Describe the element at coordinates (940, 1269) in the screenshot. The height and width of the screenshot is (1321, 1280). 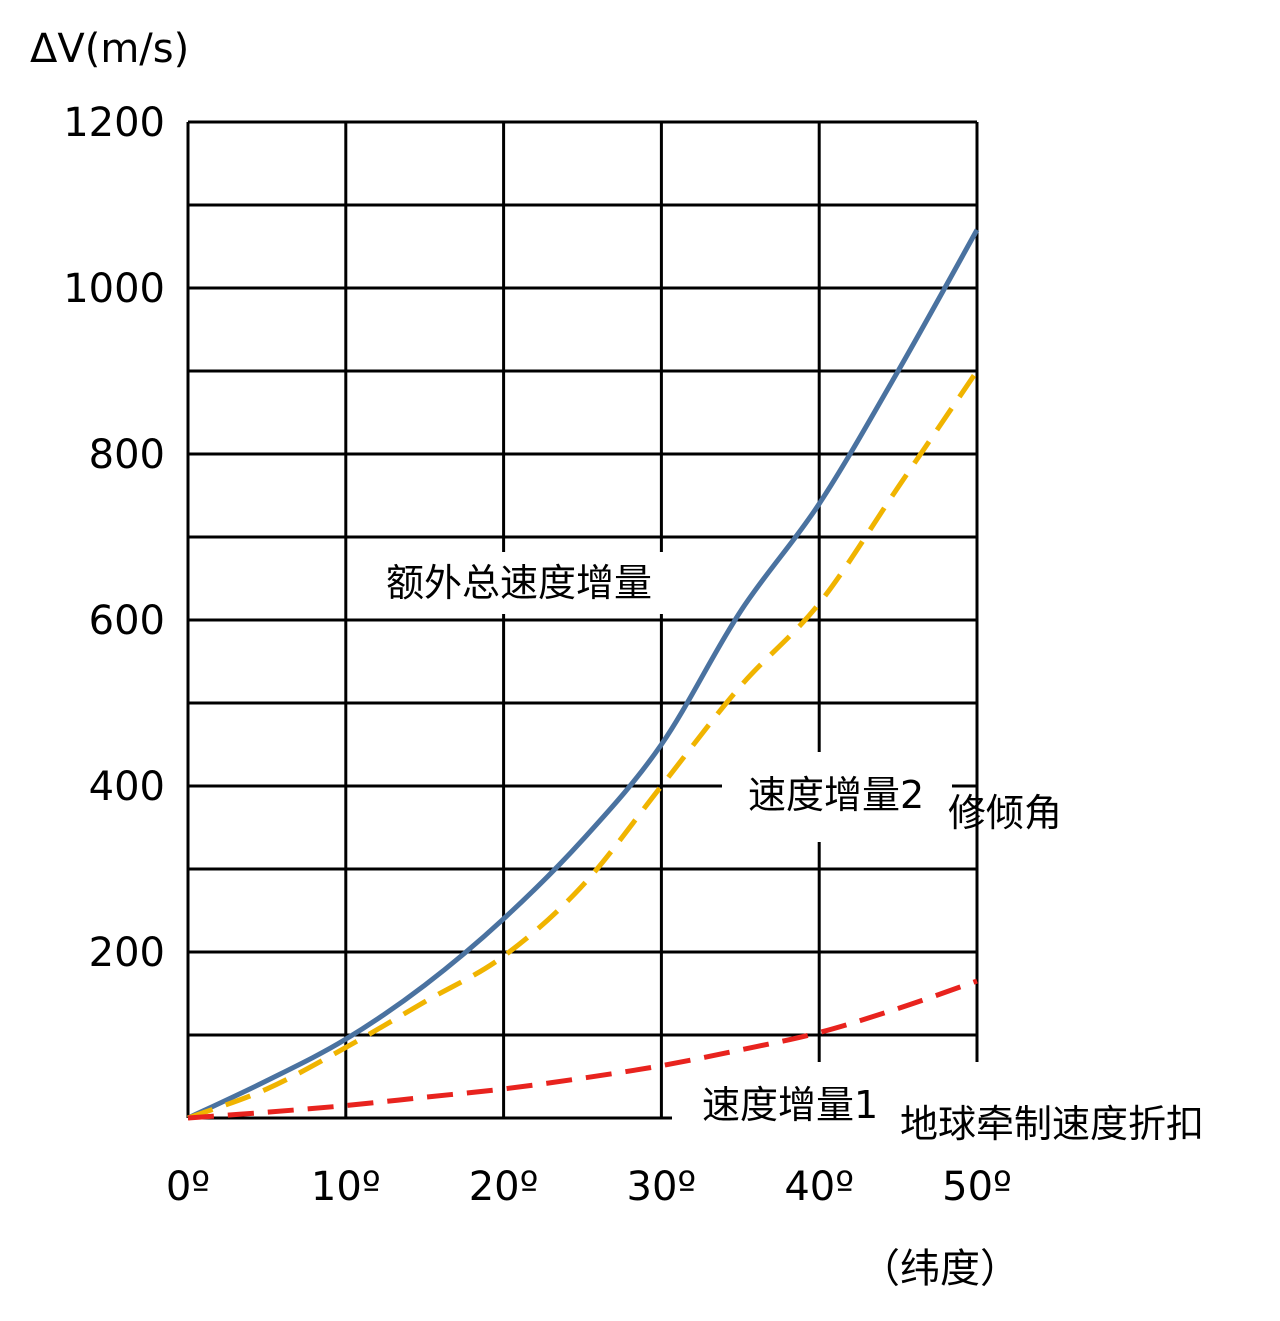
I see `x-axis-title: （纬度）` at that location.